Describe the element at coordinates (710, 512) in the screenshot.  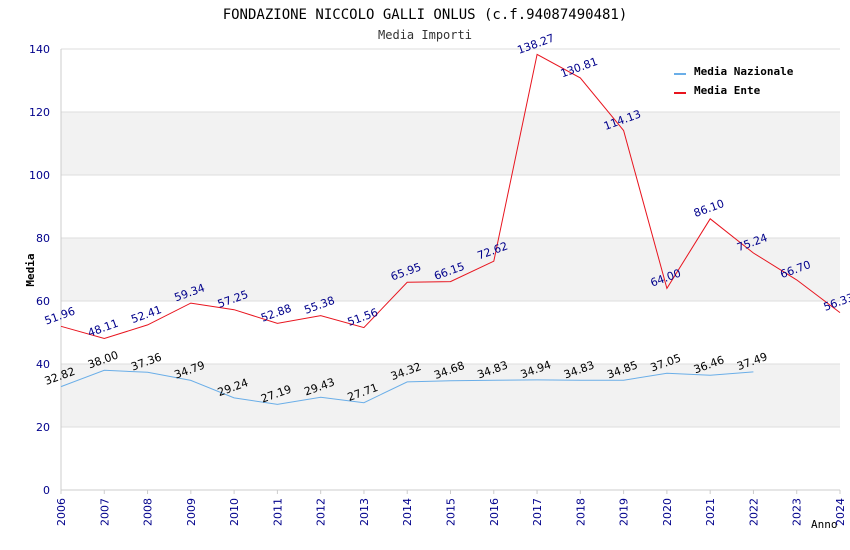
I see `x-tick-label: 2021` at that location.